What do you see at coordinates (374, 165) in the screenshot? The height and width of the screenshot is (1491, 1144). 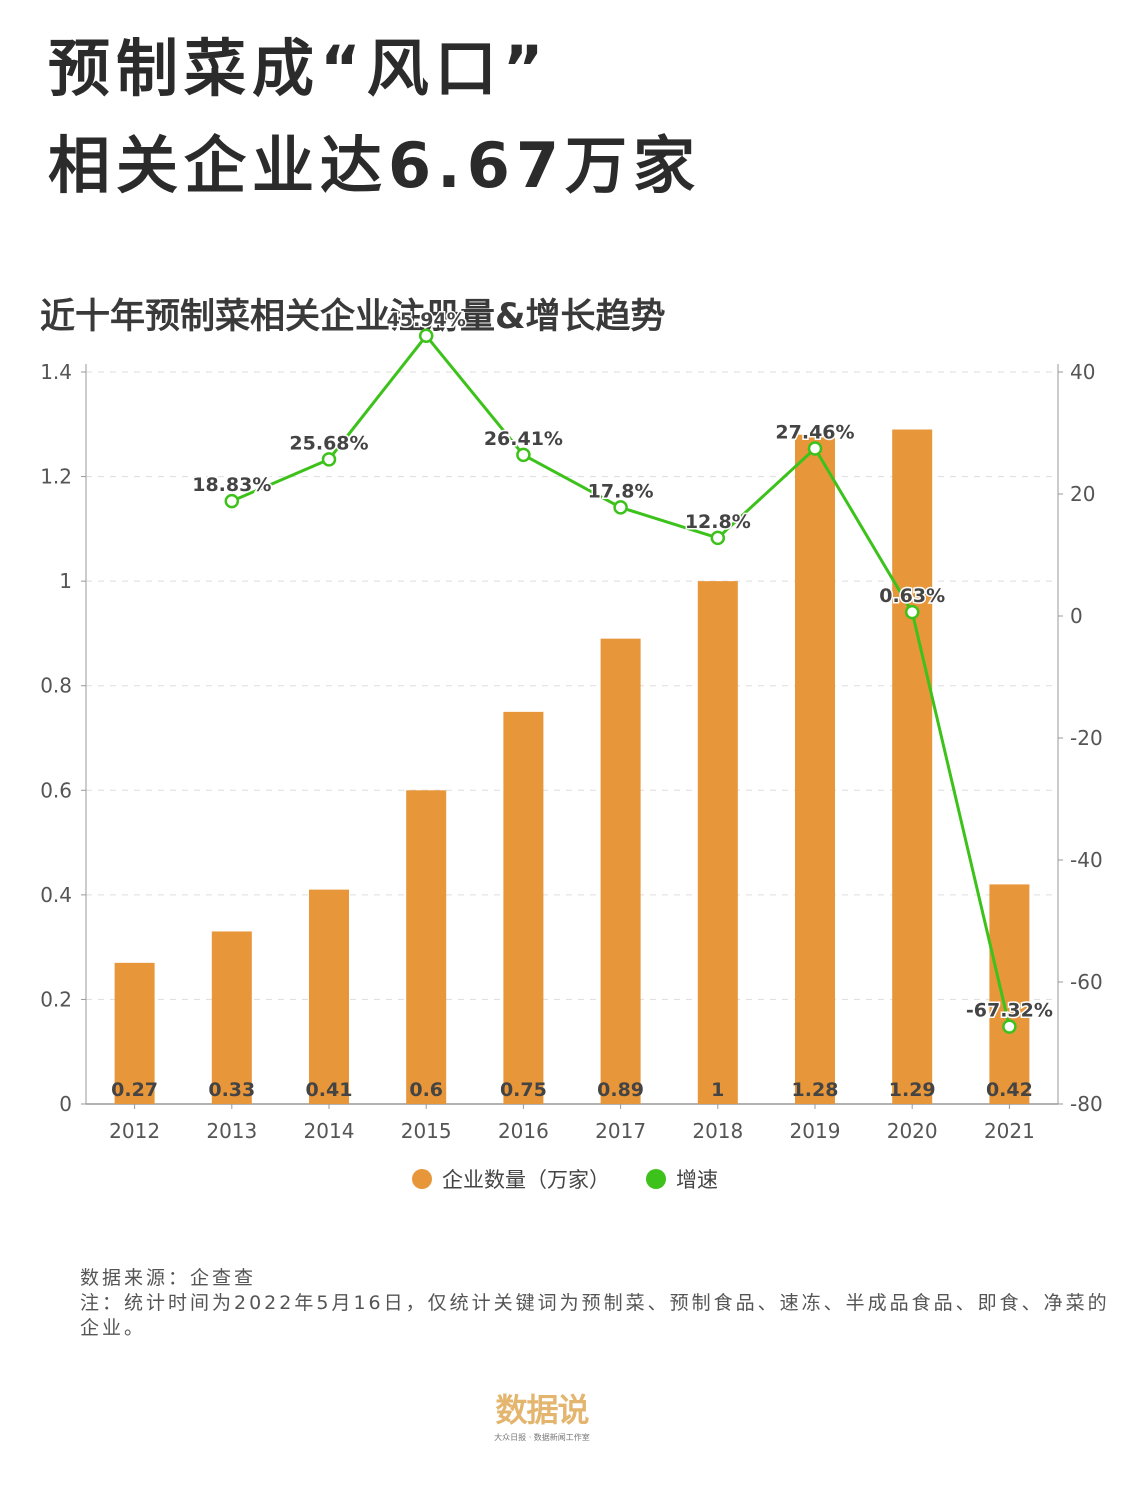 I see `headline-line-2: 相关企业达6.67万家` at bounding box center [374, 165].